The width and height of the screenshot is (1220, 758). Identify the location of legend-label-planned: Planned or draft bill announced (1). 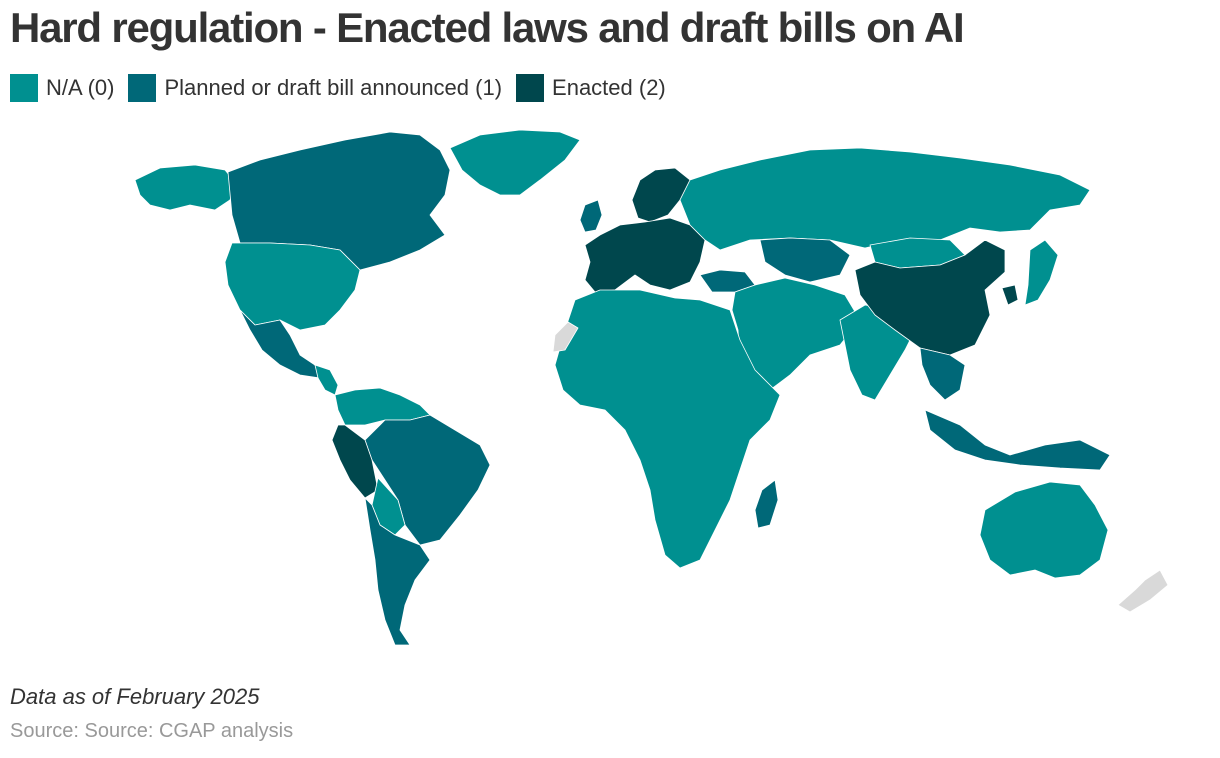
(333, 87).